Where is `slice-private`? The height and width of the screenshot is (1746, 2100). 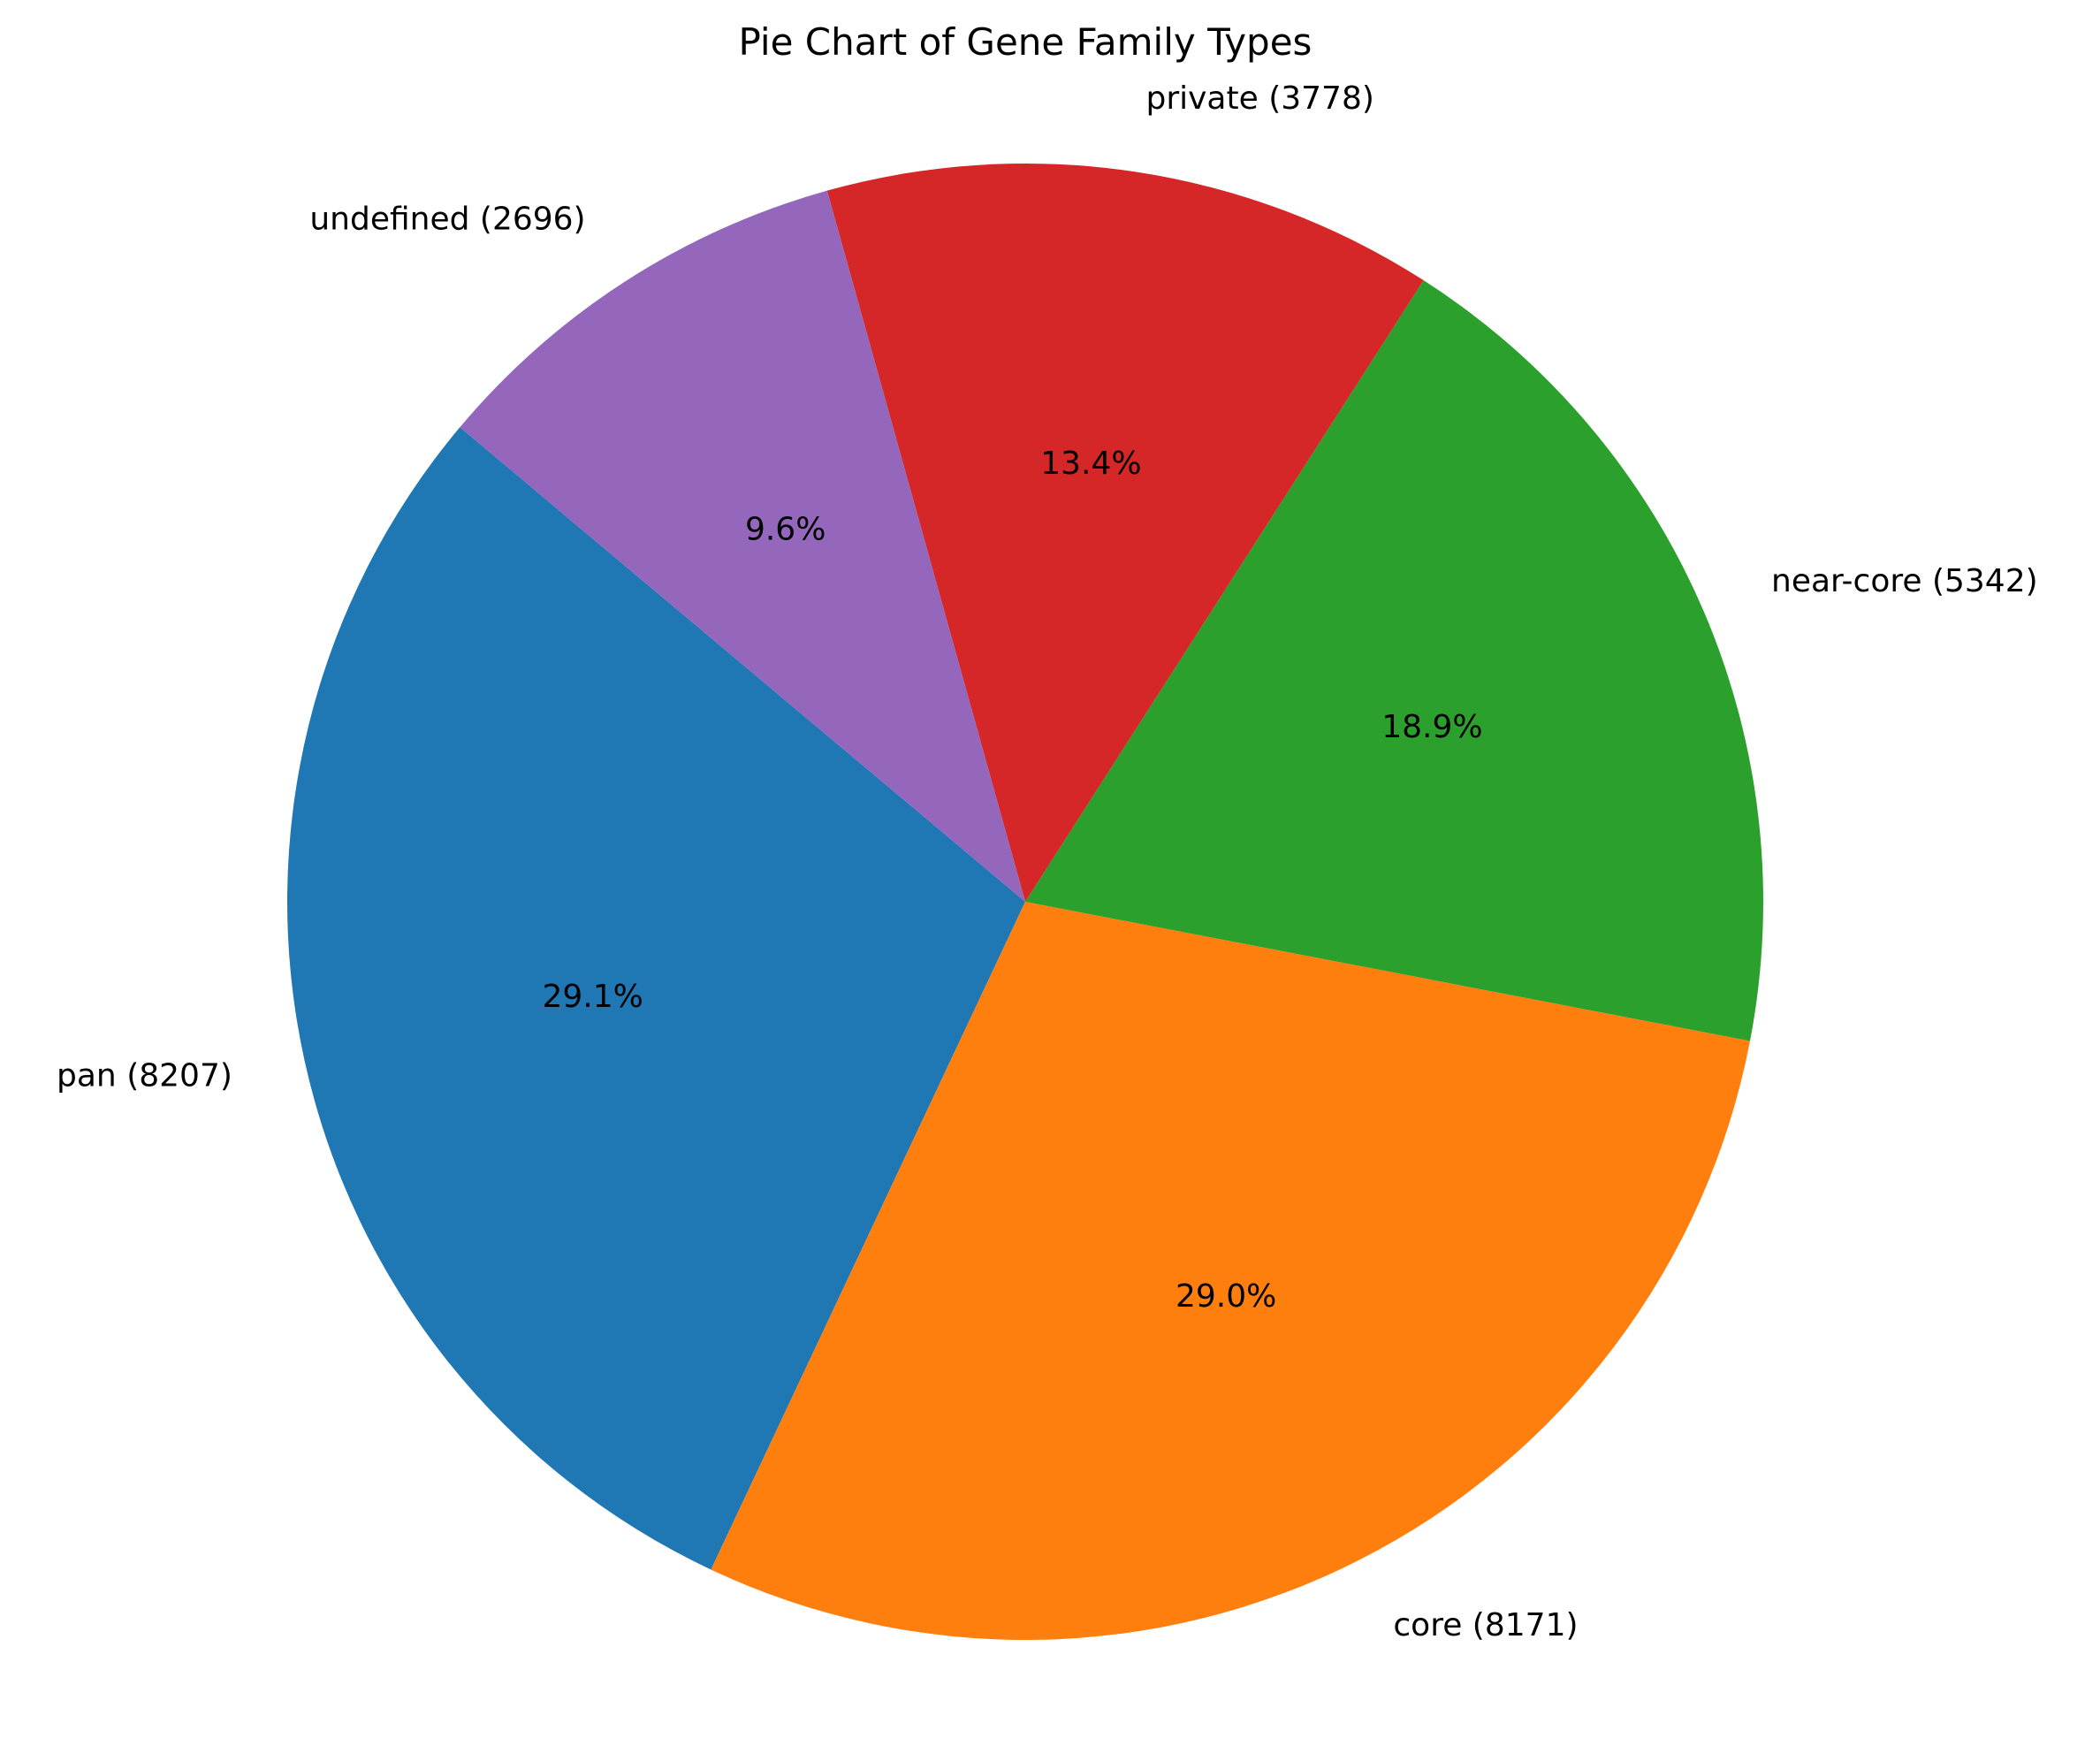 slice-private is located at coordinates (1125, 533).